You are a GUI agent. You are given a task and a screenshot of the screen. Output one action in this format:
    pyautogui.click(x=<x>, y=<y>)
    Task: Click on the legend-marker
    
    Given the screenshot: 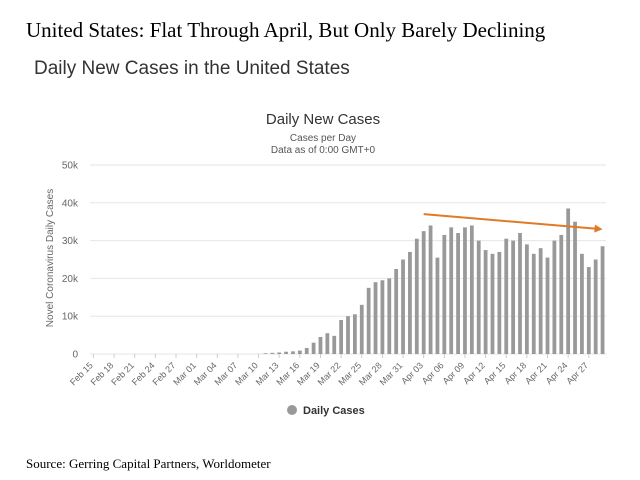 What is the action you would take?
    pyautogui.click(x=292, y=410)
    